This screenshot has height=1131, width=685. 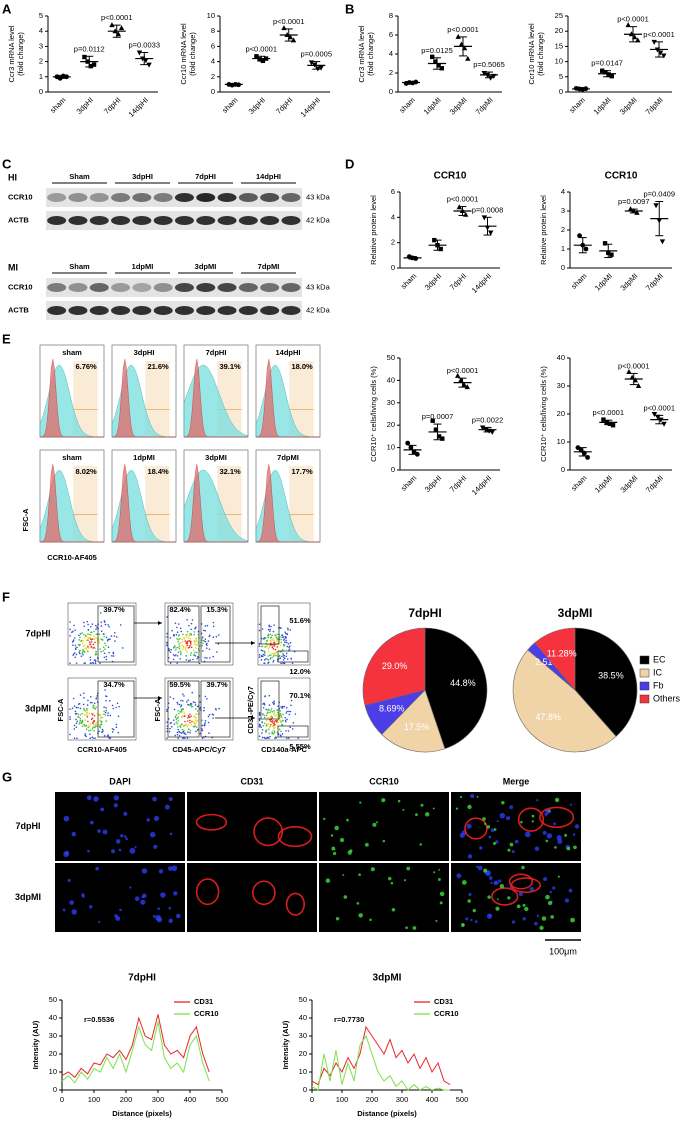 I want to click on y-axis-label: CCR10⁺ cells/living cells (%), so click(x=373, y=414).